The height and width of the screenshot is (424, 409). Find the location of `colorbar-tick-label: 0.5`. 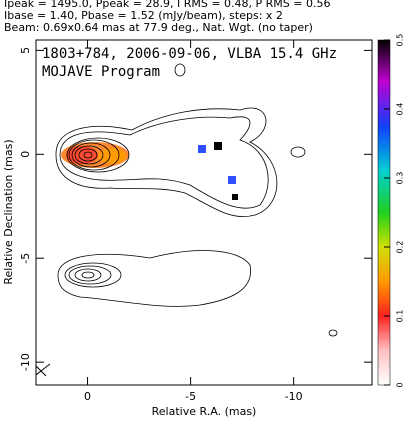

colorbar-tick-label: 0.5 is located at coordinates (400, 40).